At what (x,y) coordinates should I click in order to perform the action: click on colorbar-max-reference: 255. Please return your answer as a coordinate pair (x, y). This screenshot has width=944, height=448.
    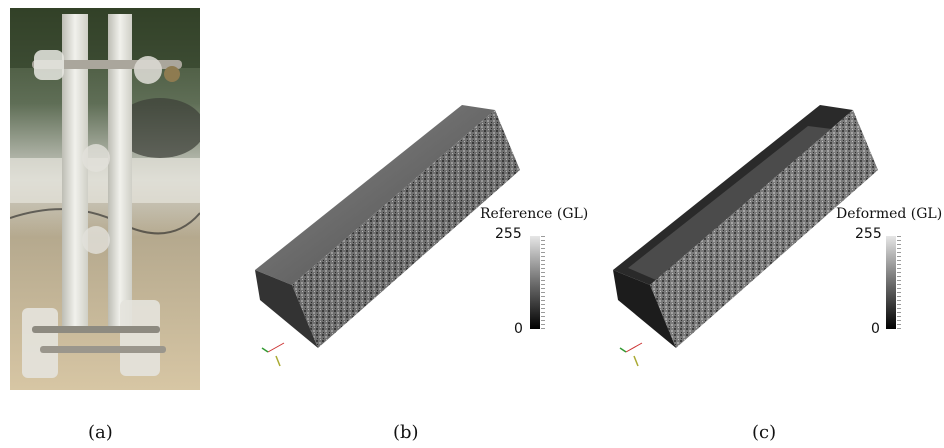
    Looking at the image, I should click on (508, 234).